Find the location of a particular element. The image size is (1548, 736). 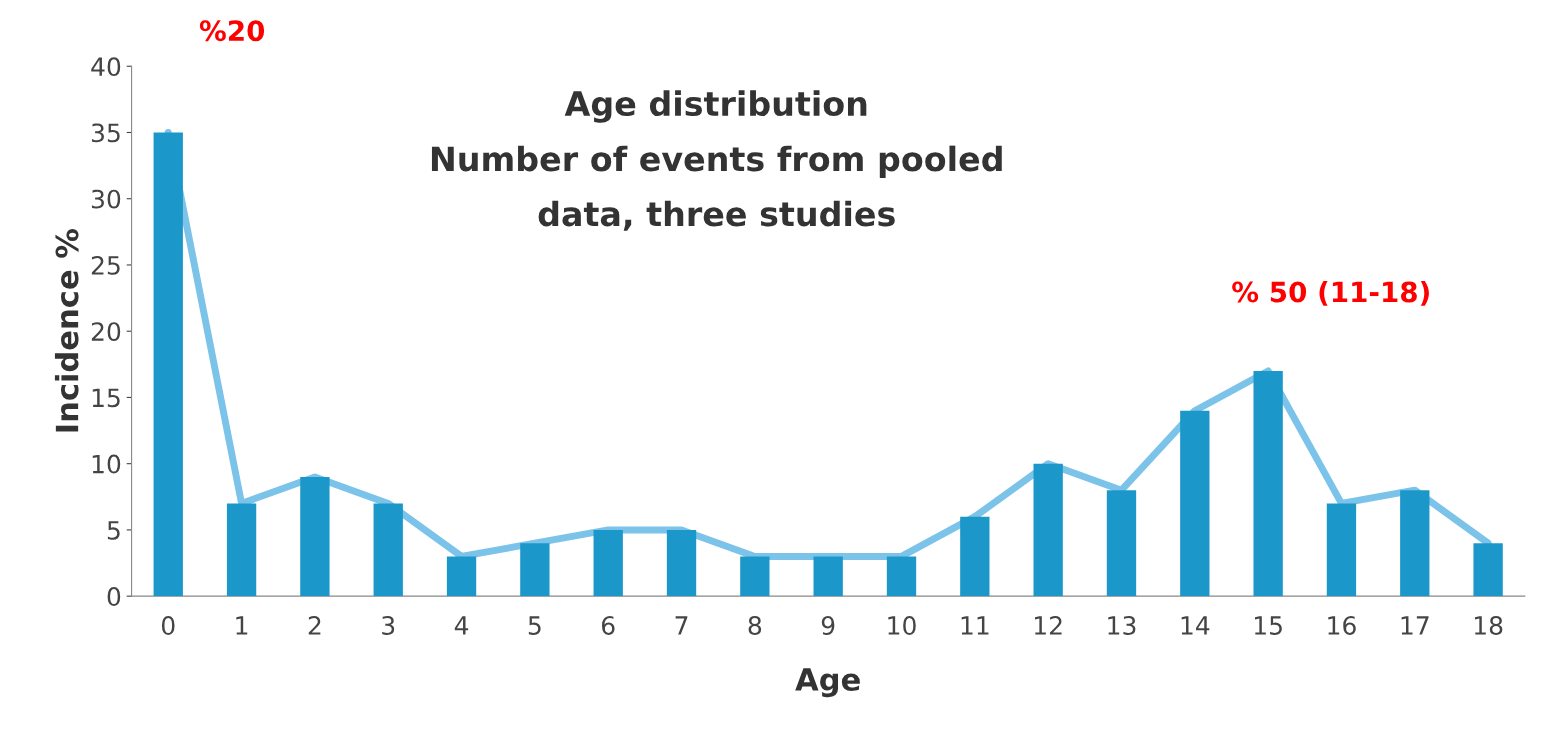

y-tick-label: 0 is located at coordinates (114, 597).